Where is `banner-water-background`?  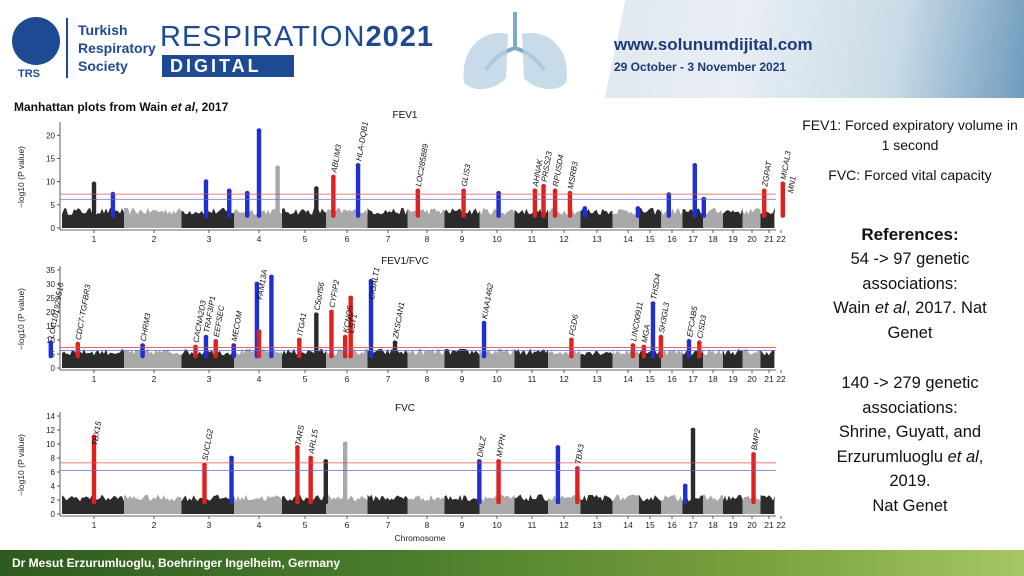
banner-water-background is located at coordinates (807, 49).